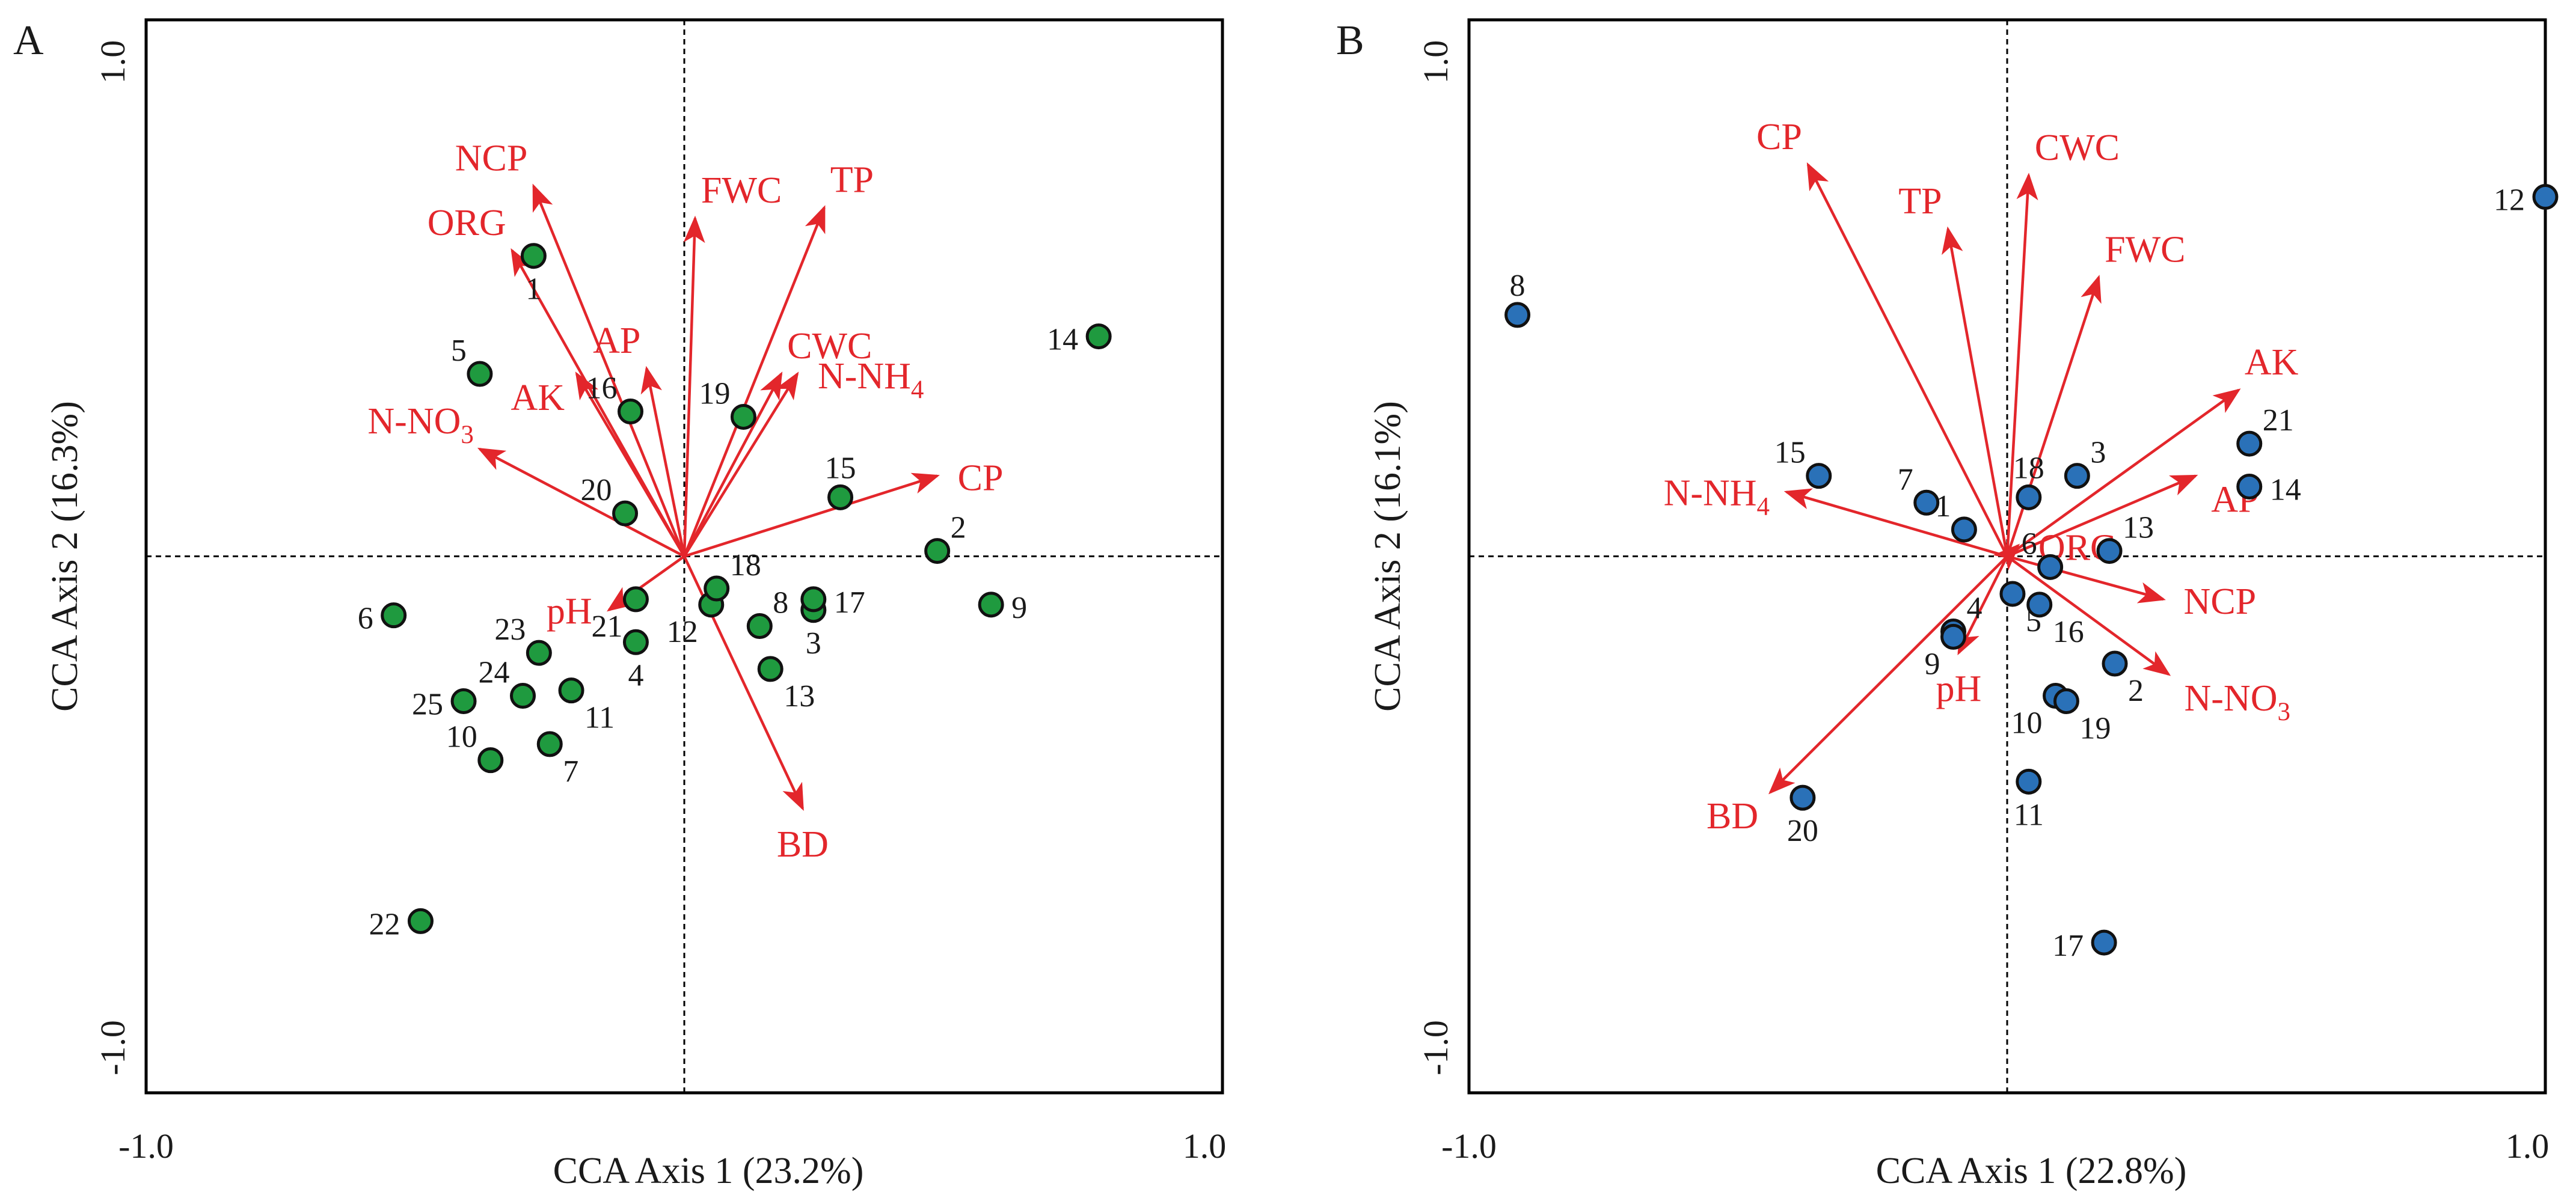  Describe the element at coordinates (581, 502) in the screenshot. I see `panel-a-vector-n-no3` at that location.